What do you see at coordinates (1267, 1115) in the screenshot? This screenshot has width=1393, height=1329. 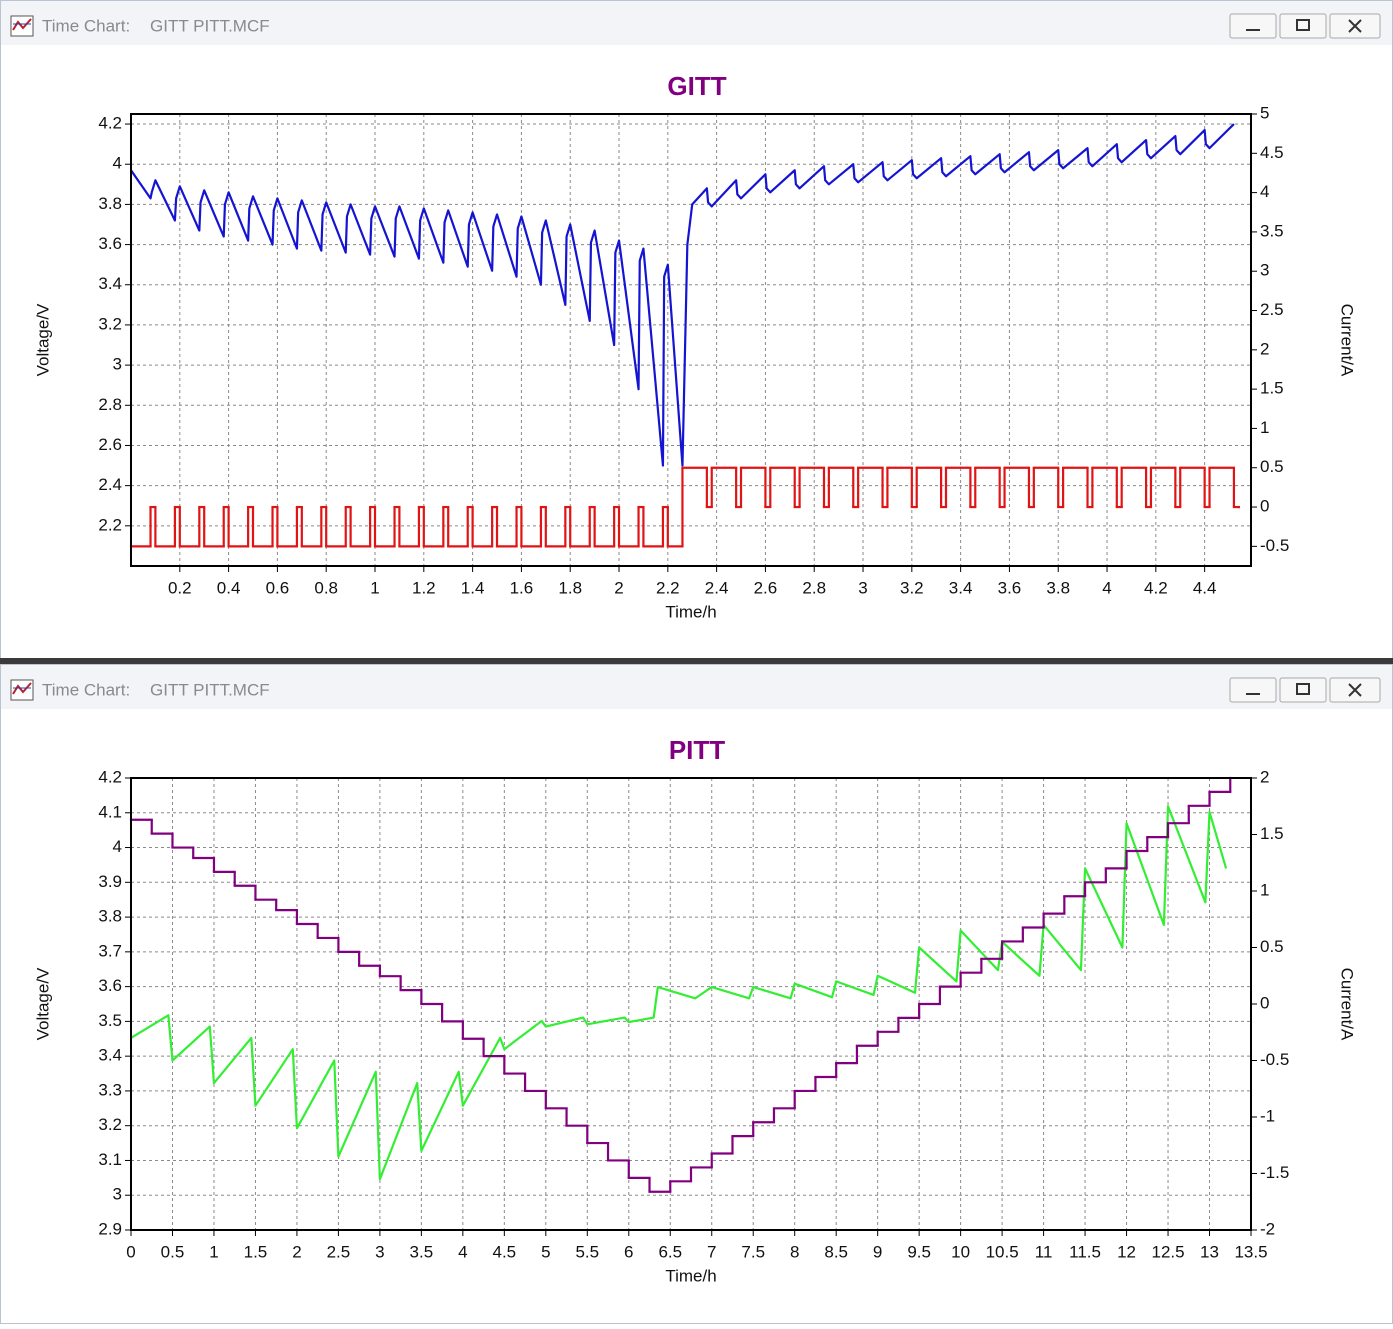 I see `y2-tick-label: -1` at bounding box center [1267, 1115].